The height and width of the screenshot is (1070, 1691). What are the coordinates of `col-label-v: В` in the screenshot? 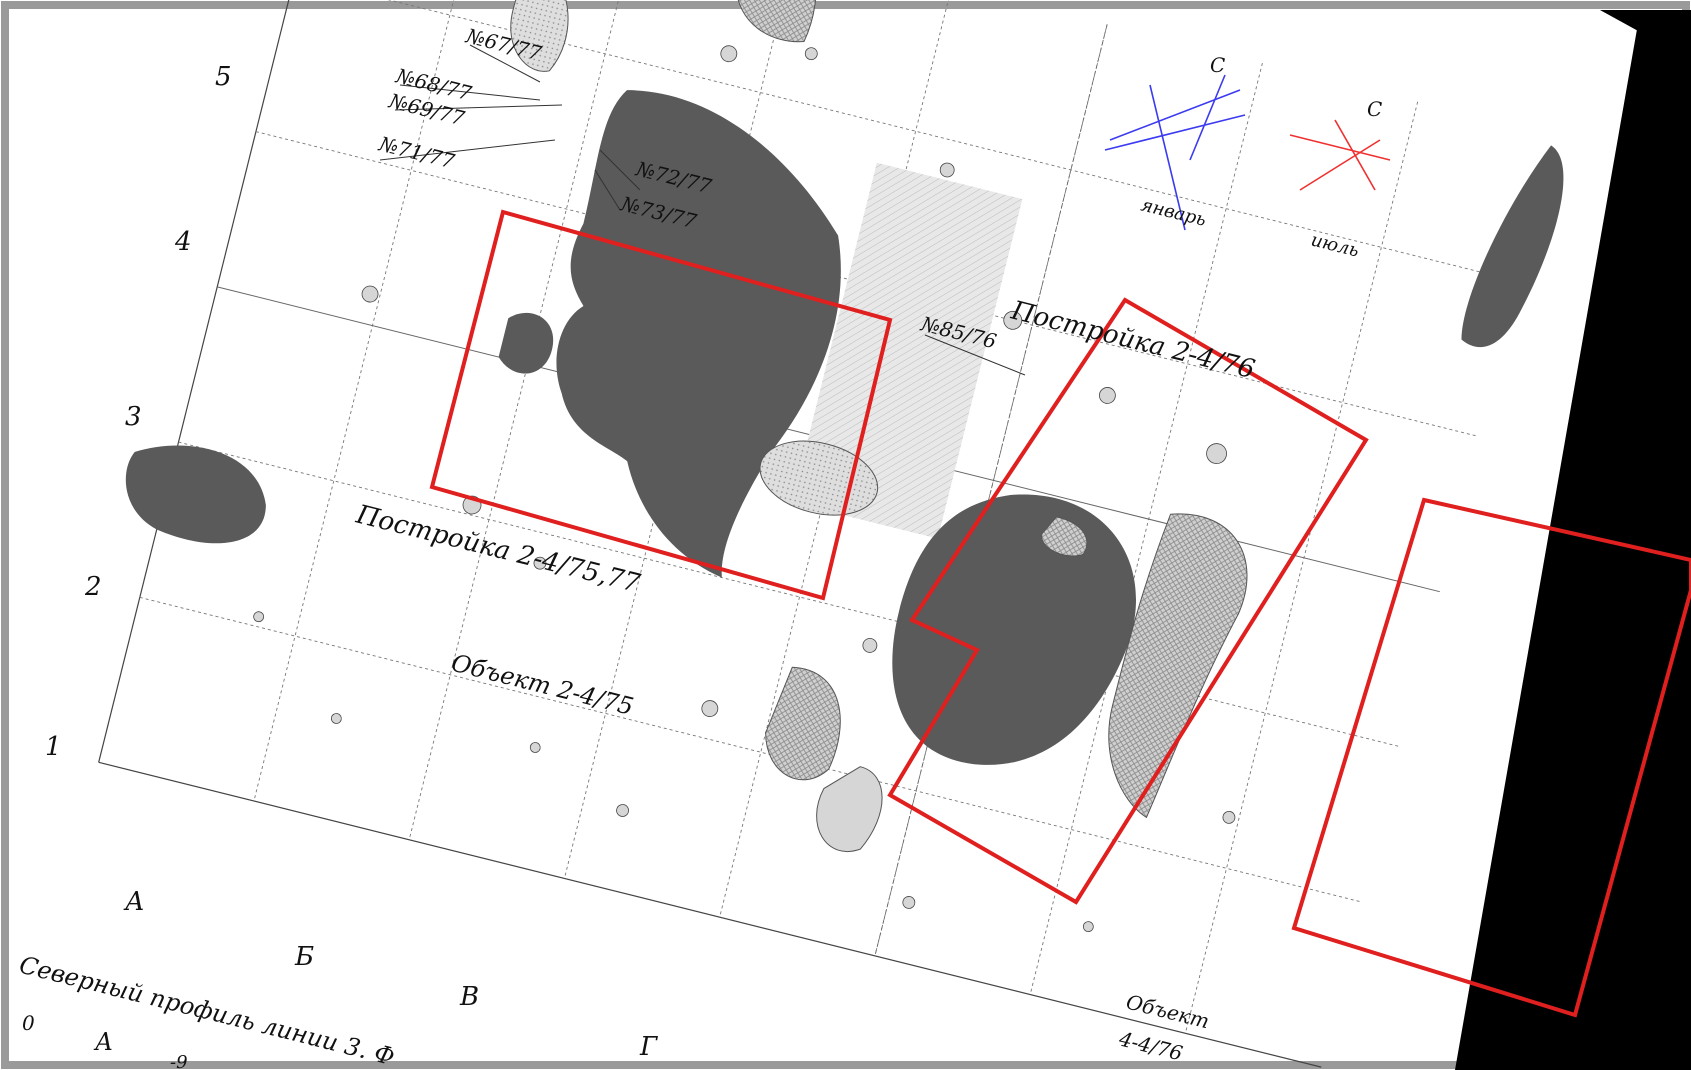 It's located at (469, 997).